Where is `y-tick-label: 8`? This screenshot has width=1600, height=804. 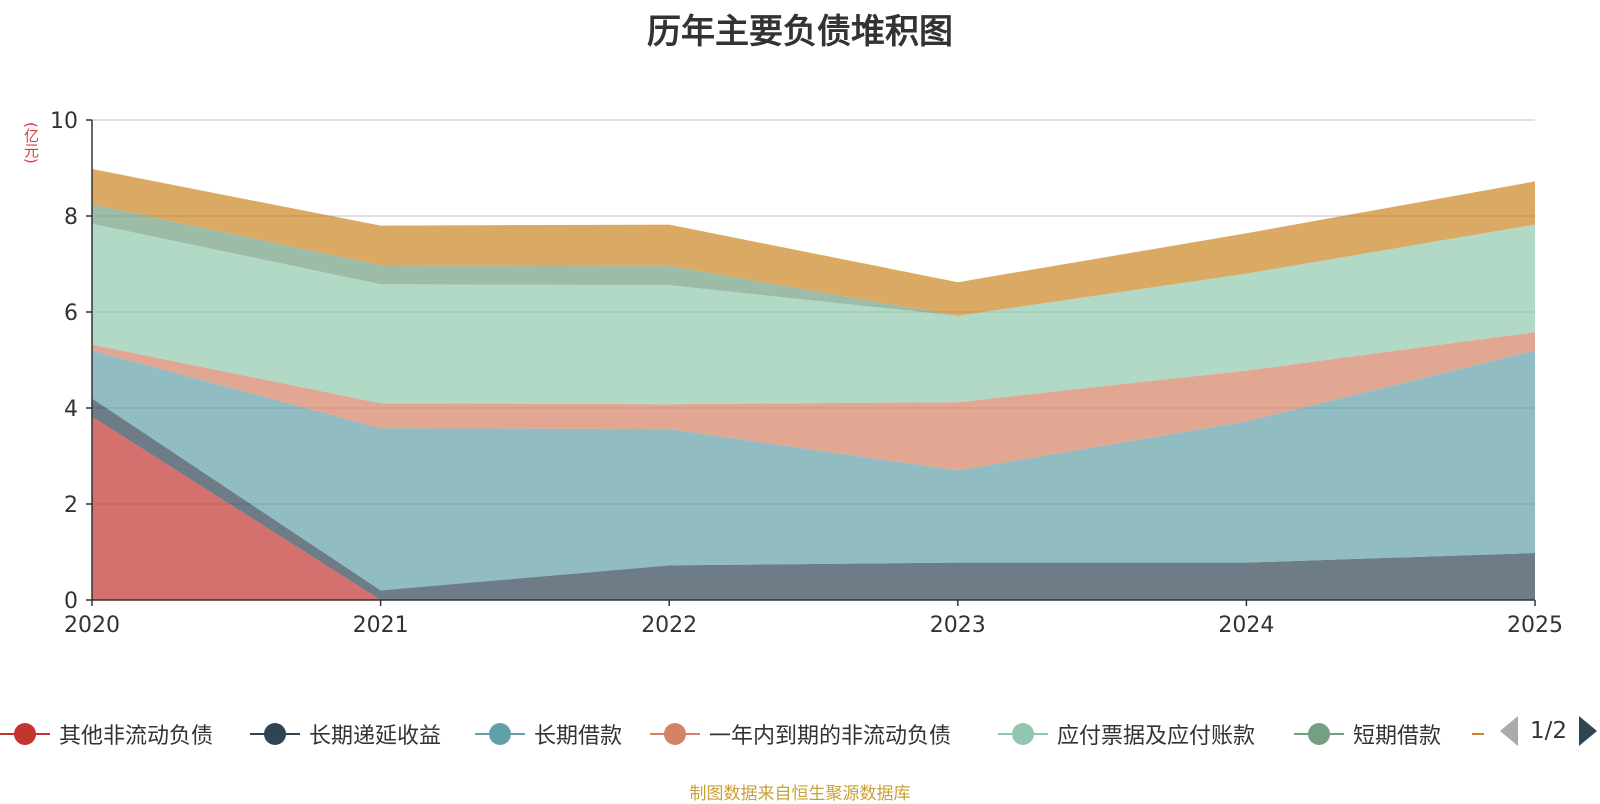
y-tick-label: 8 is located at coordinates (71, 217).